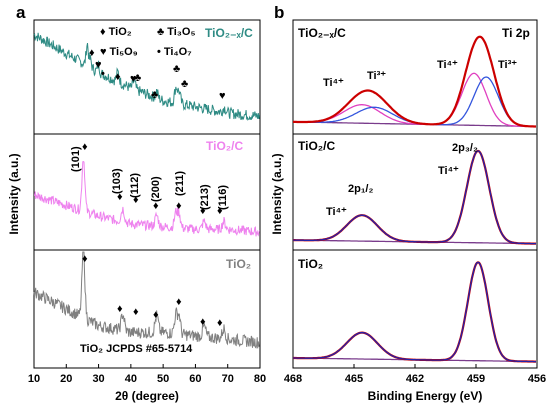  I want to click on label-ti3-top-left: Ti³⁺, so click(376, 76).